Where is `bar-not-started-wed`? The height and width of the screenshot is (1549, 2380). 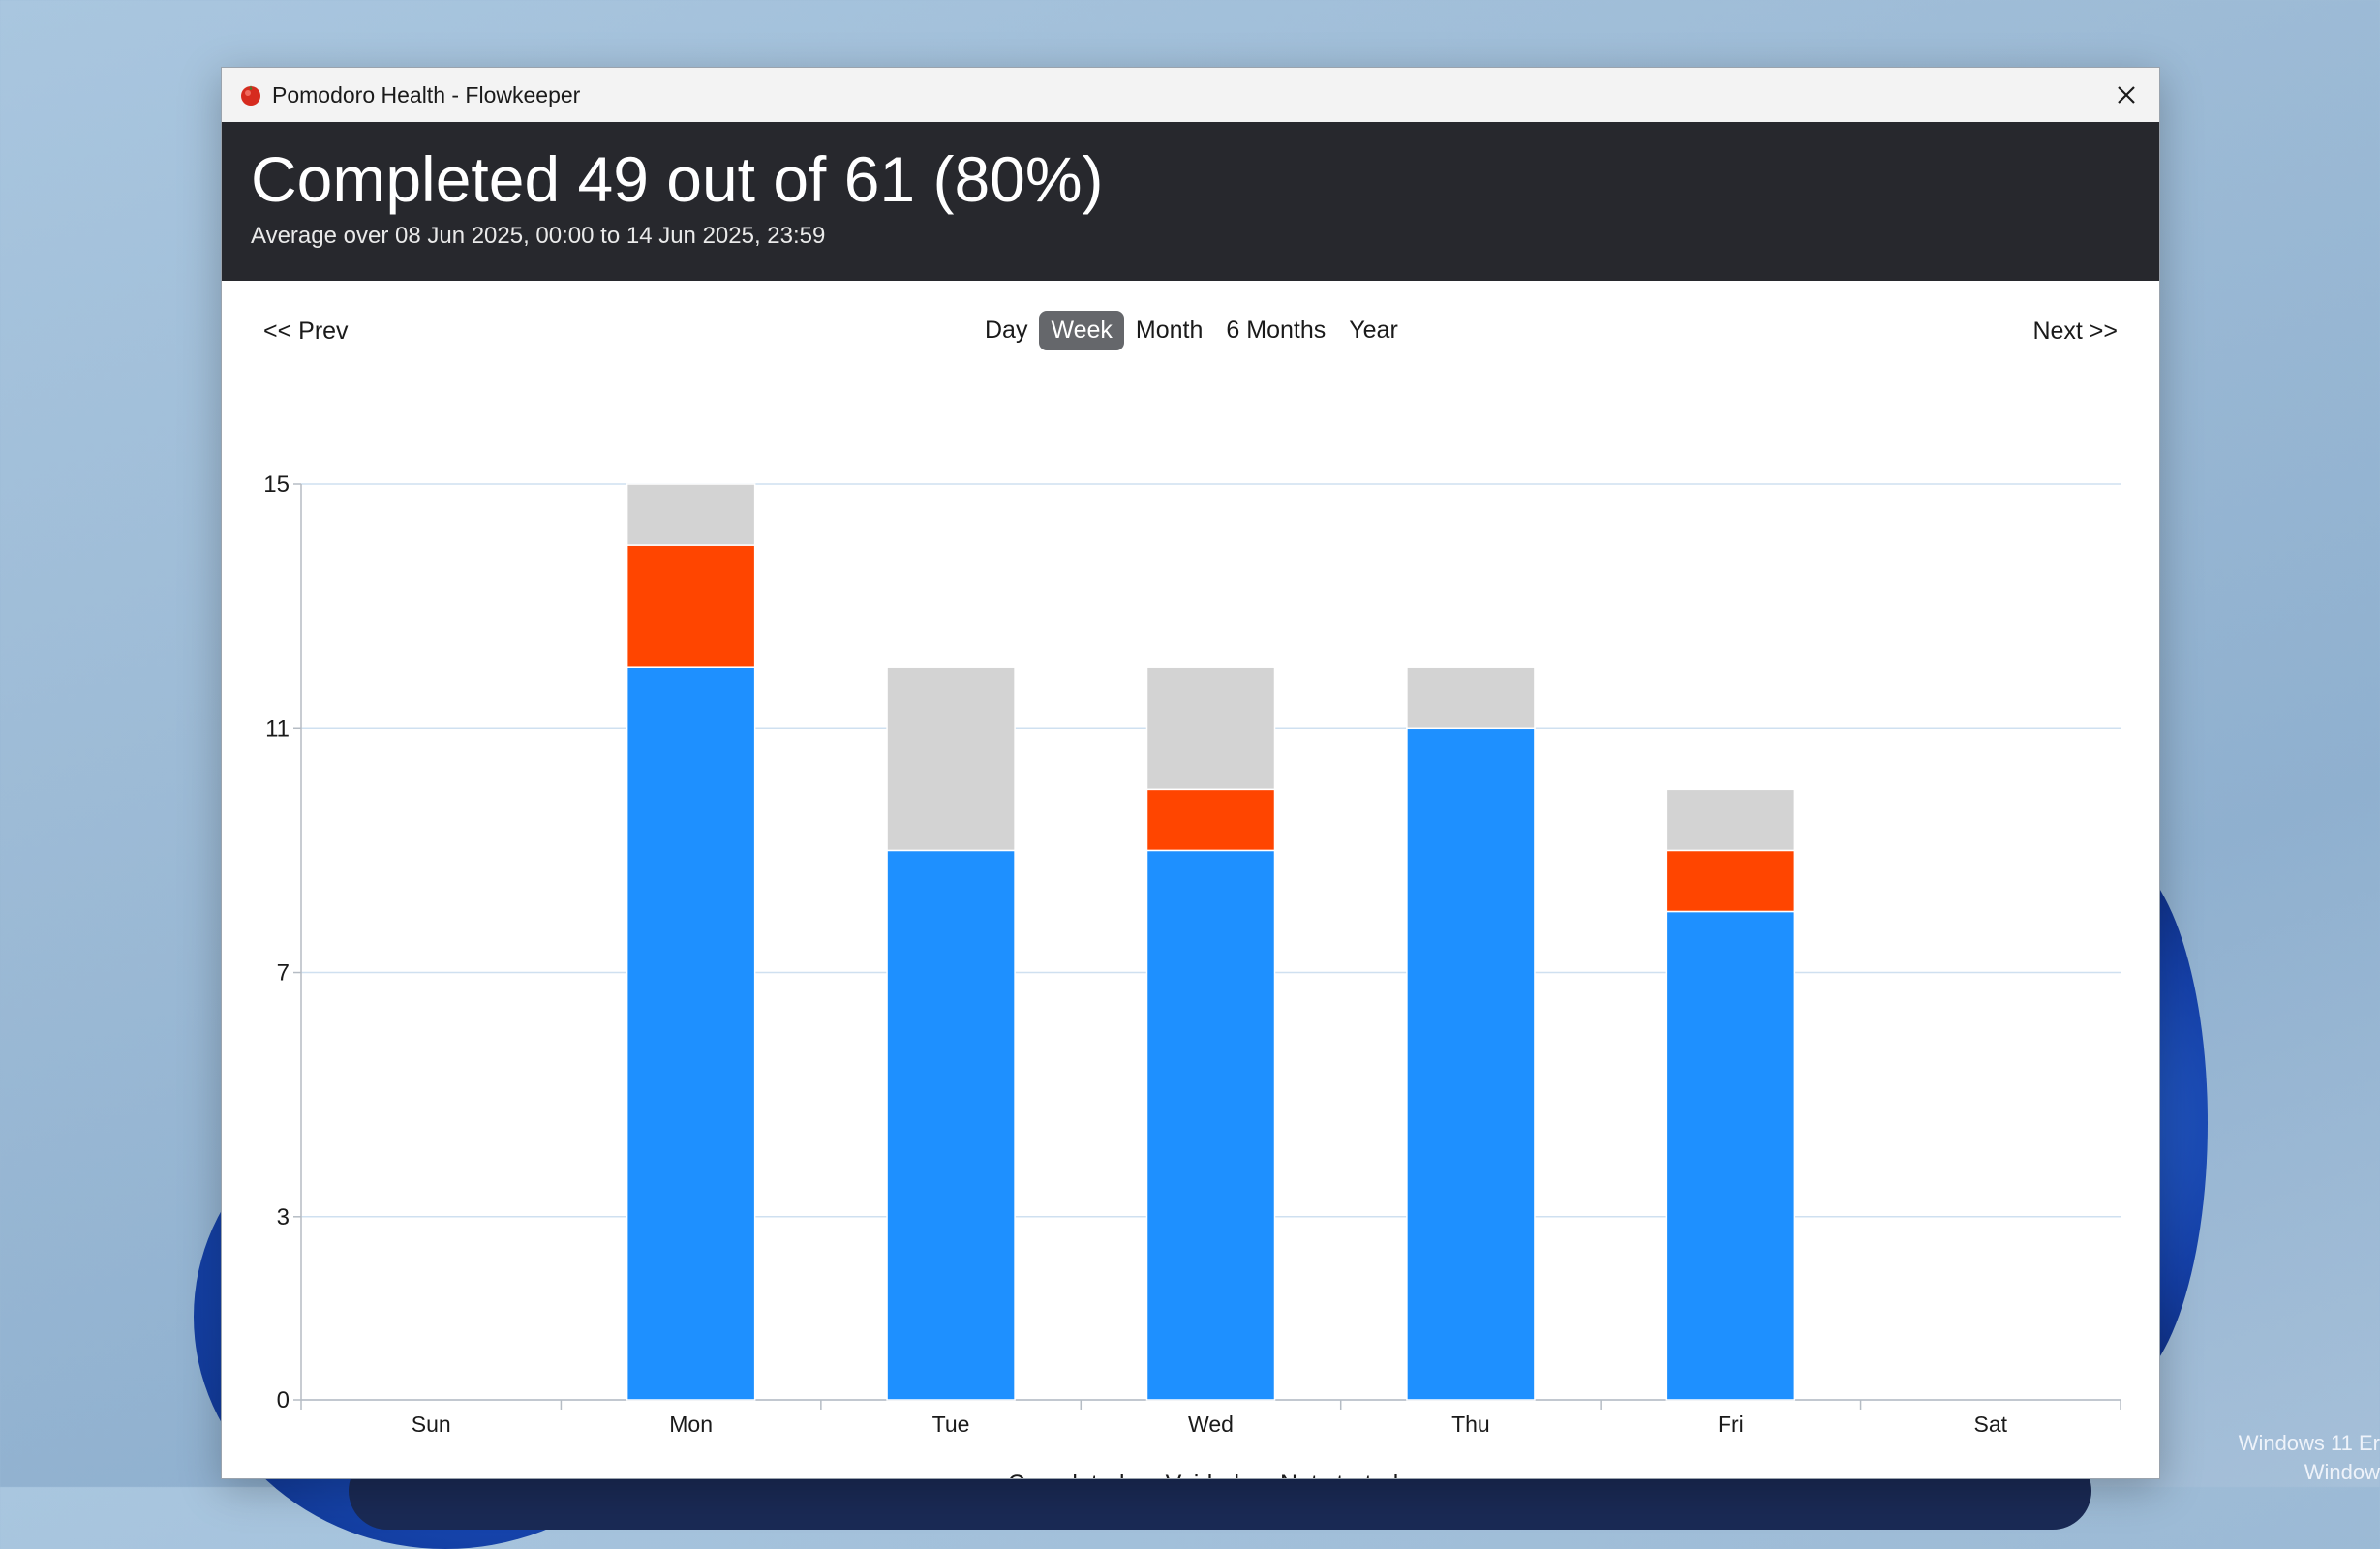 bar-not-started-wed is located at coordinates (1211, 728).